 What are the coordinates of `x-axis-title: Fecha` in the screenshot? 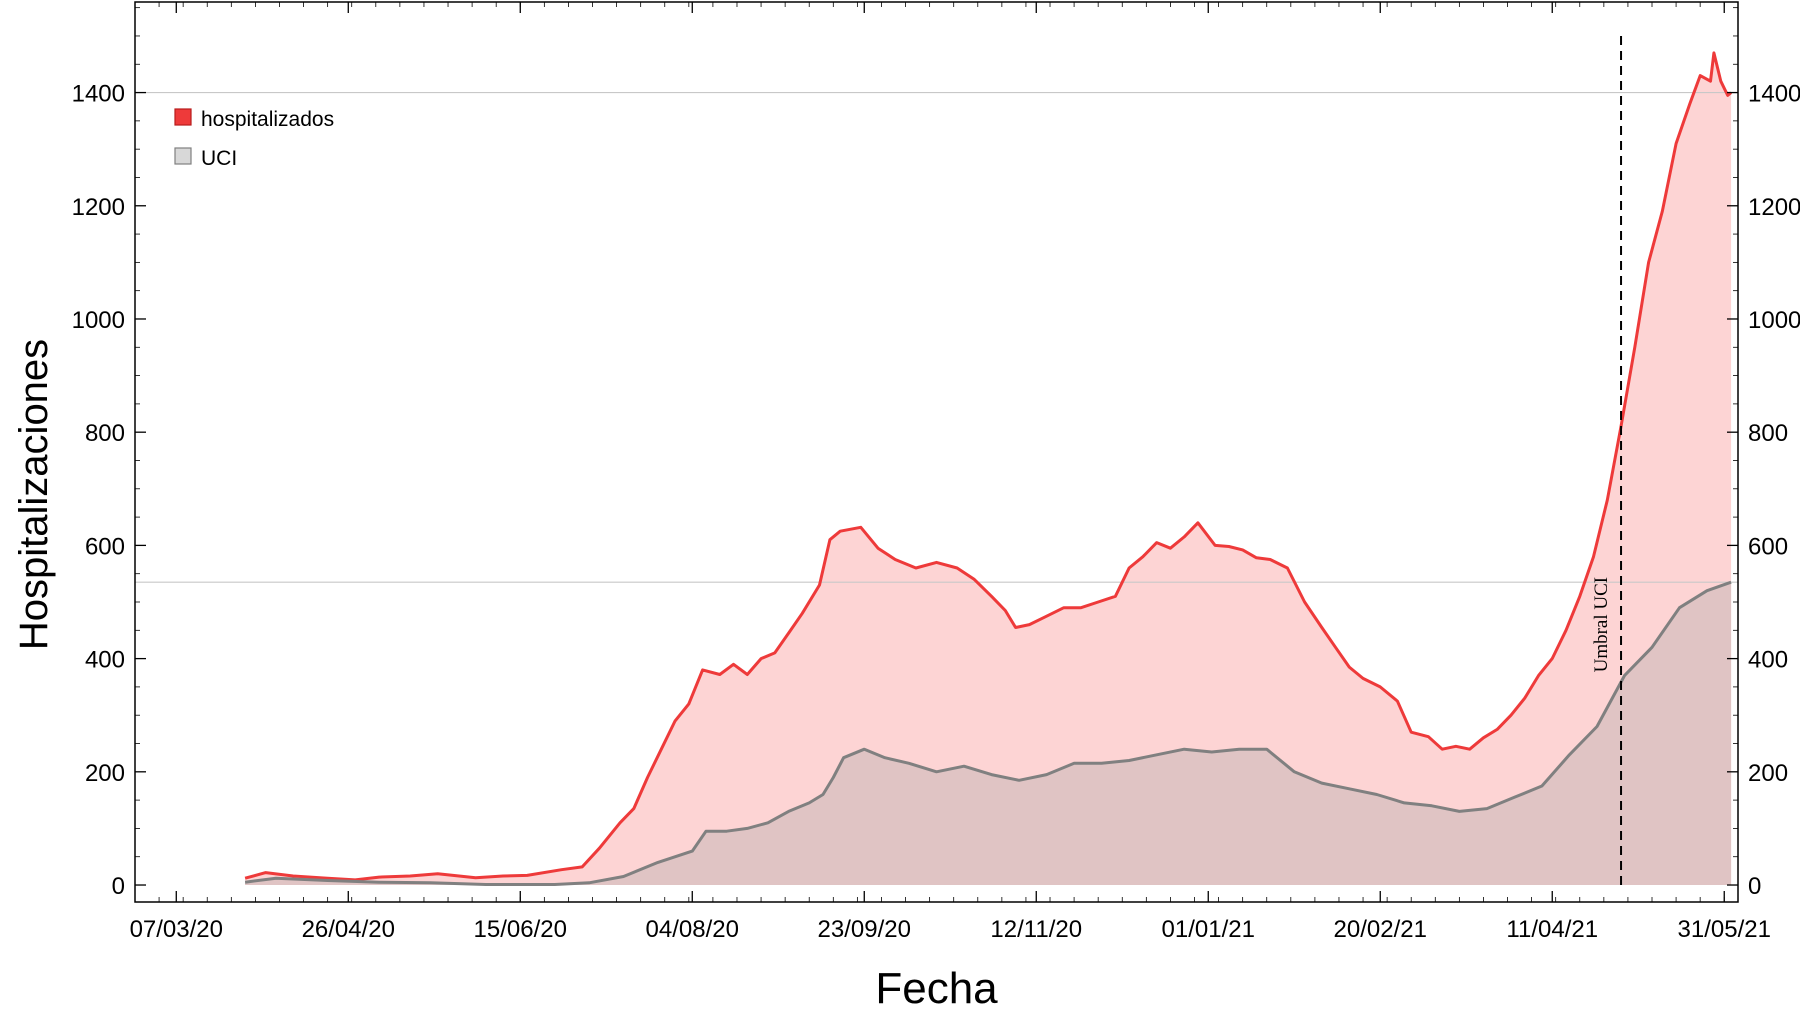 It's located at (936, 988).